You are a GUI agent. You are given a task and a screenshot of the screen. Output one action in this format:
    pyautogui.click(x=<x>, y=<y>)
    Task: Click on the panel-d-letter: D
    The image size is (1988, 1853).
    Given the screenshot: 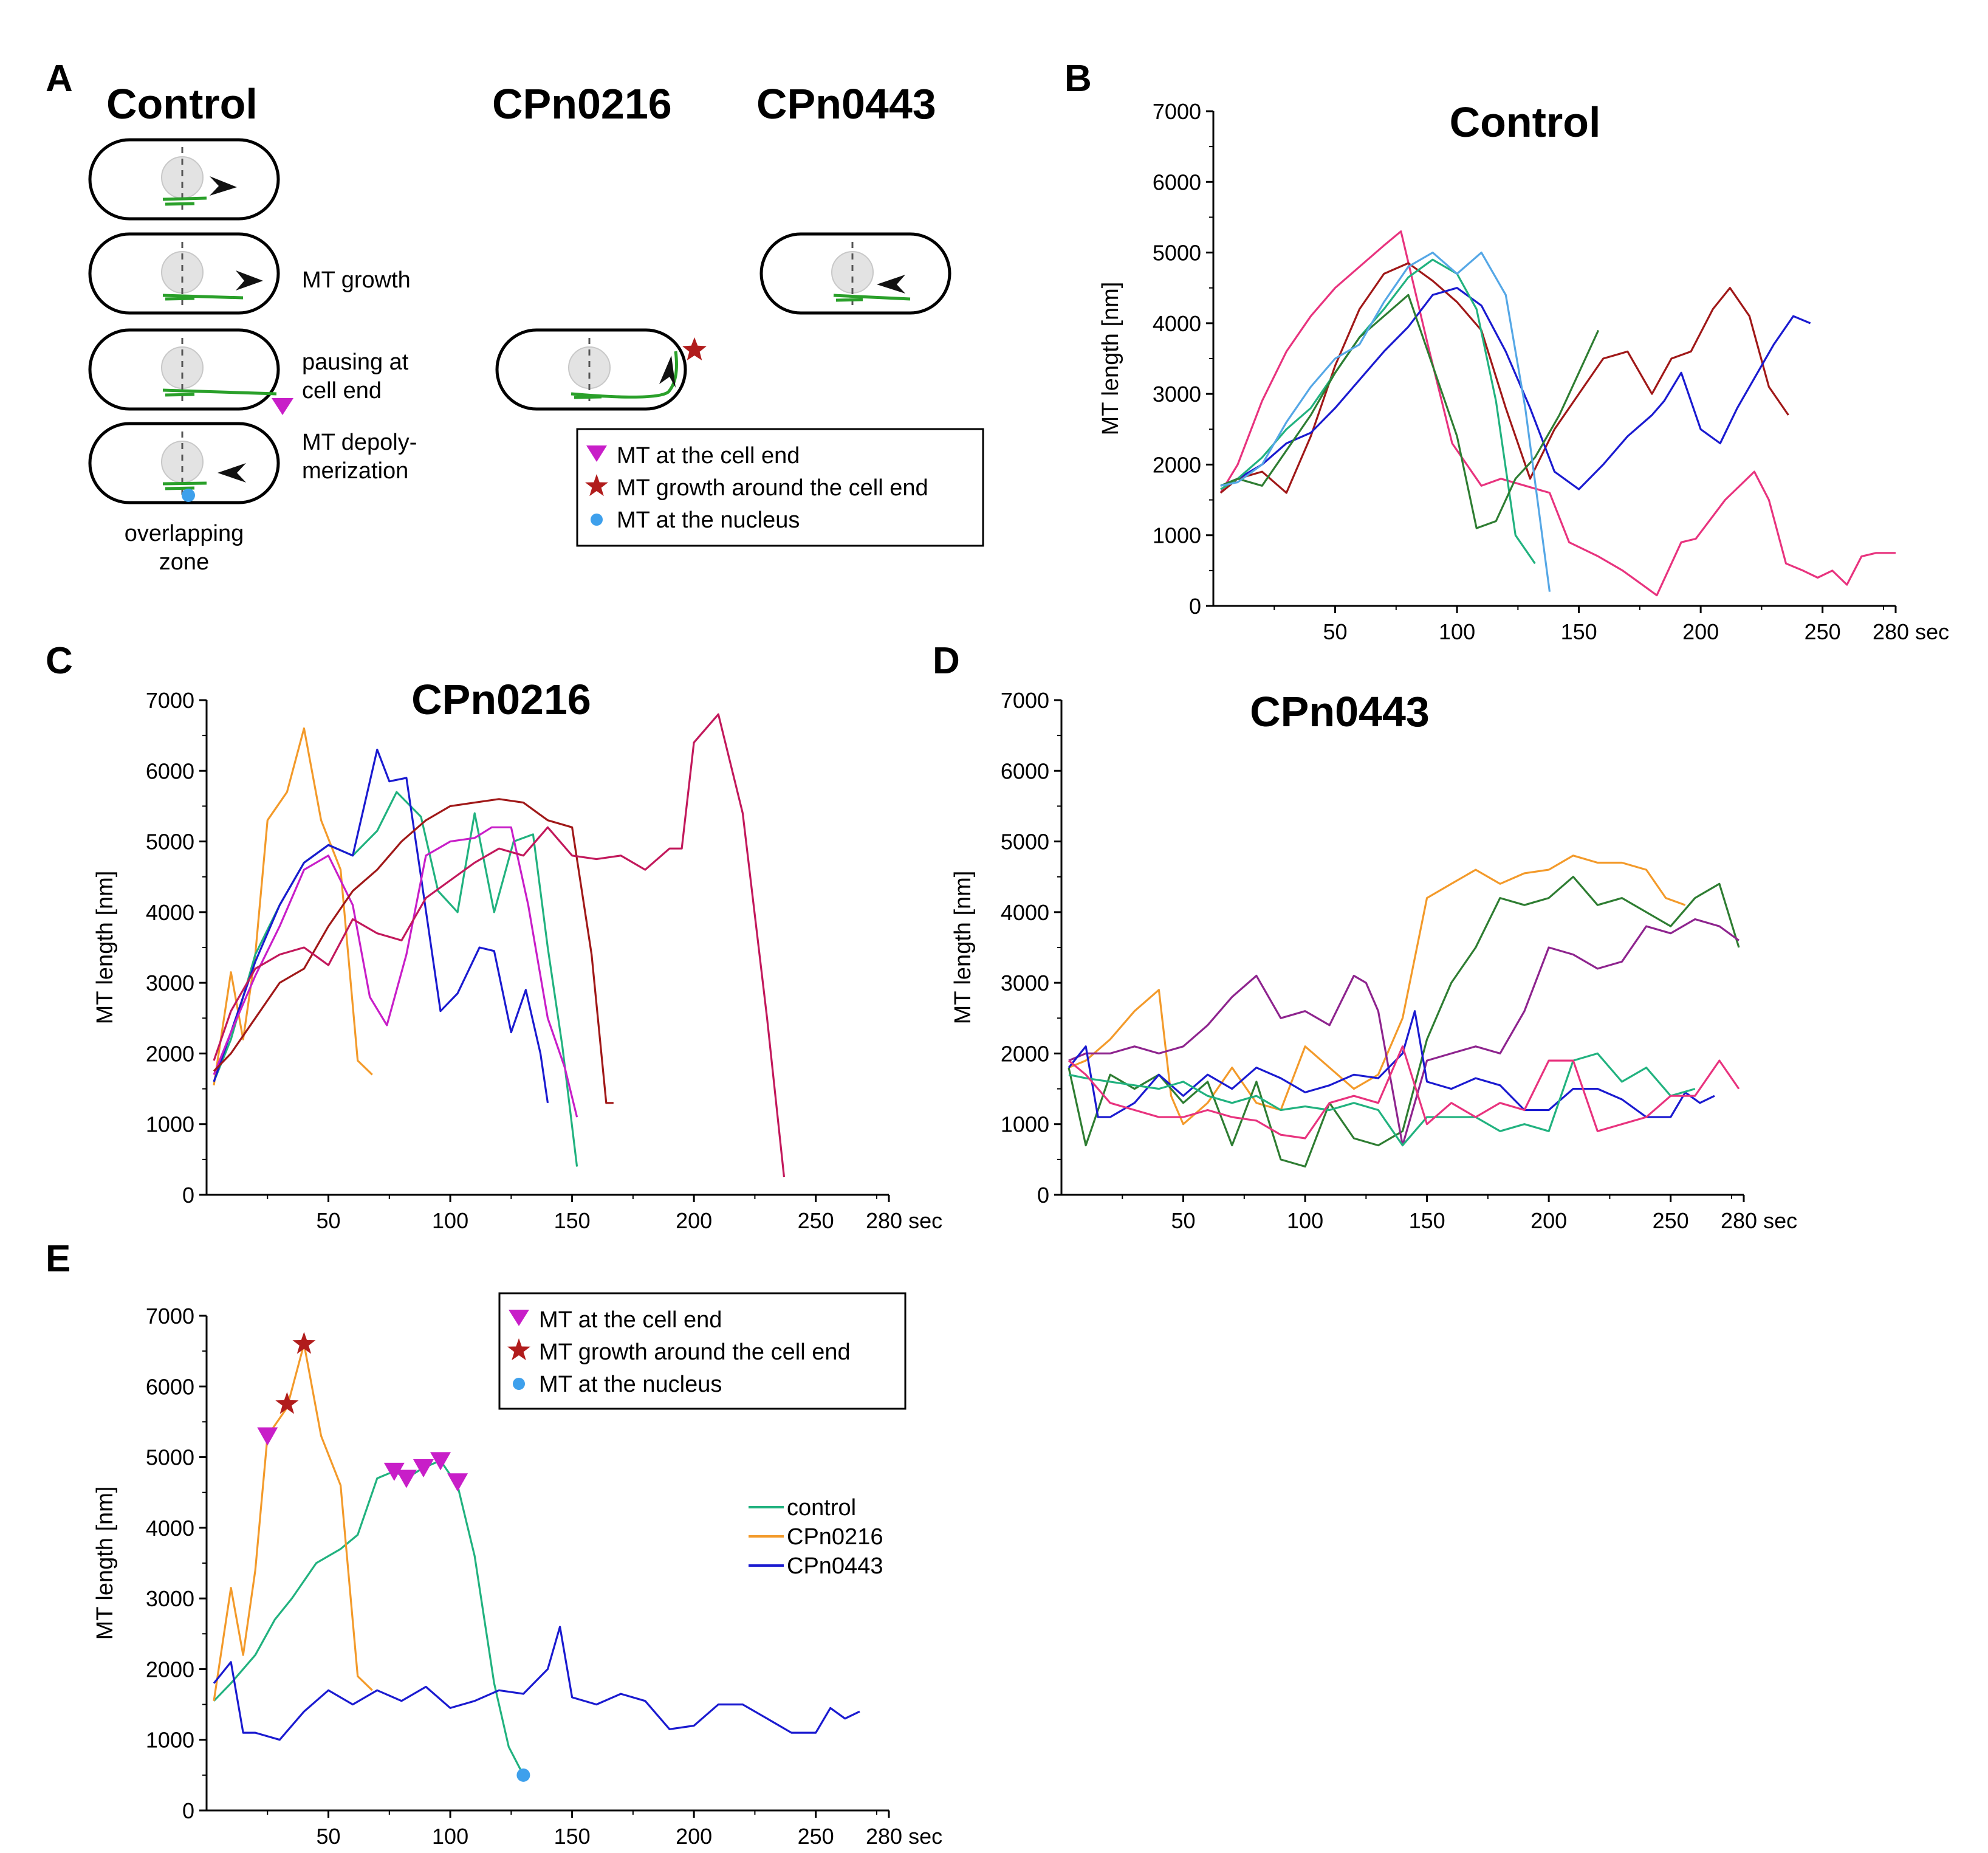 What is the action you would take?
    pyautogui.click(x=946, y=661)
    